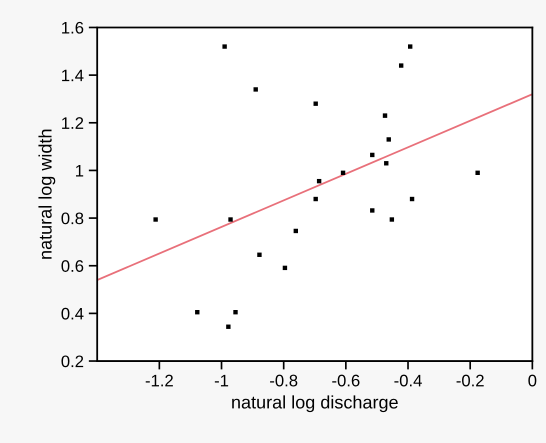 The height and width of the screenshot is (443, 546). What do you see at coordinates (346, 380) in the screenshot?
I see `x-tick-label: -0.6` at bounding box center [346, 380].